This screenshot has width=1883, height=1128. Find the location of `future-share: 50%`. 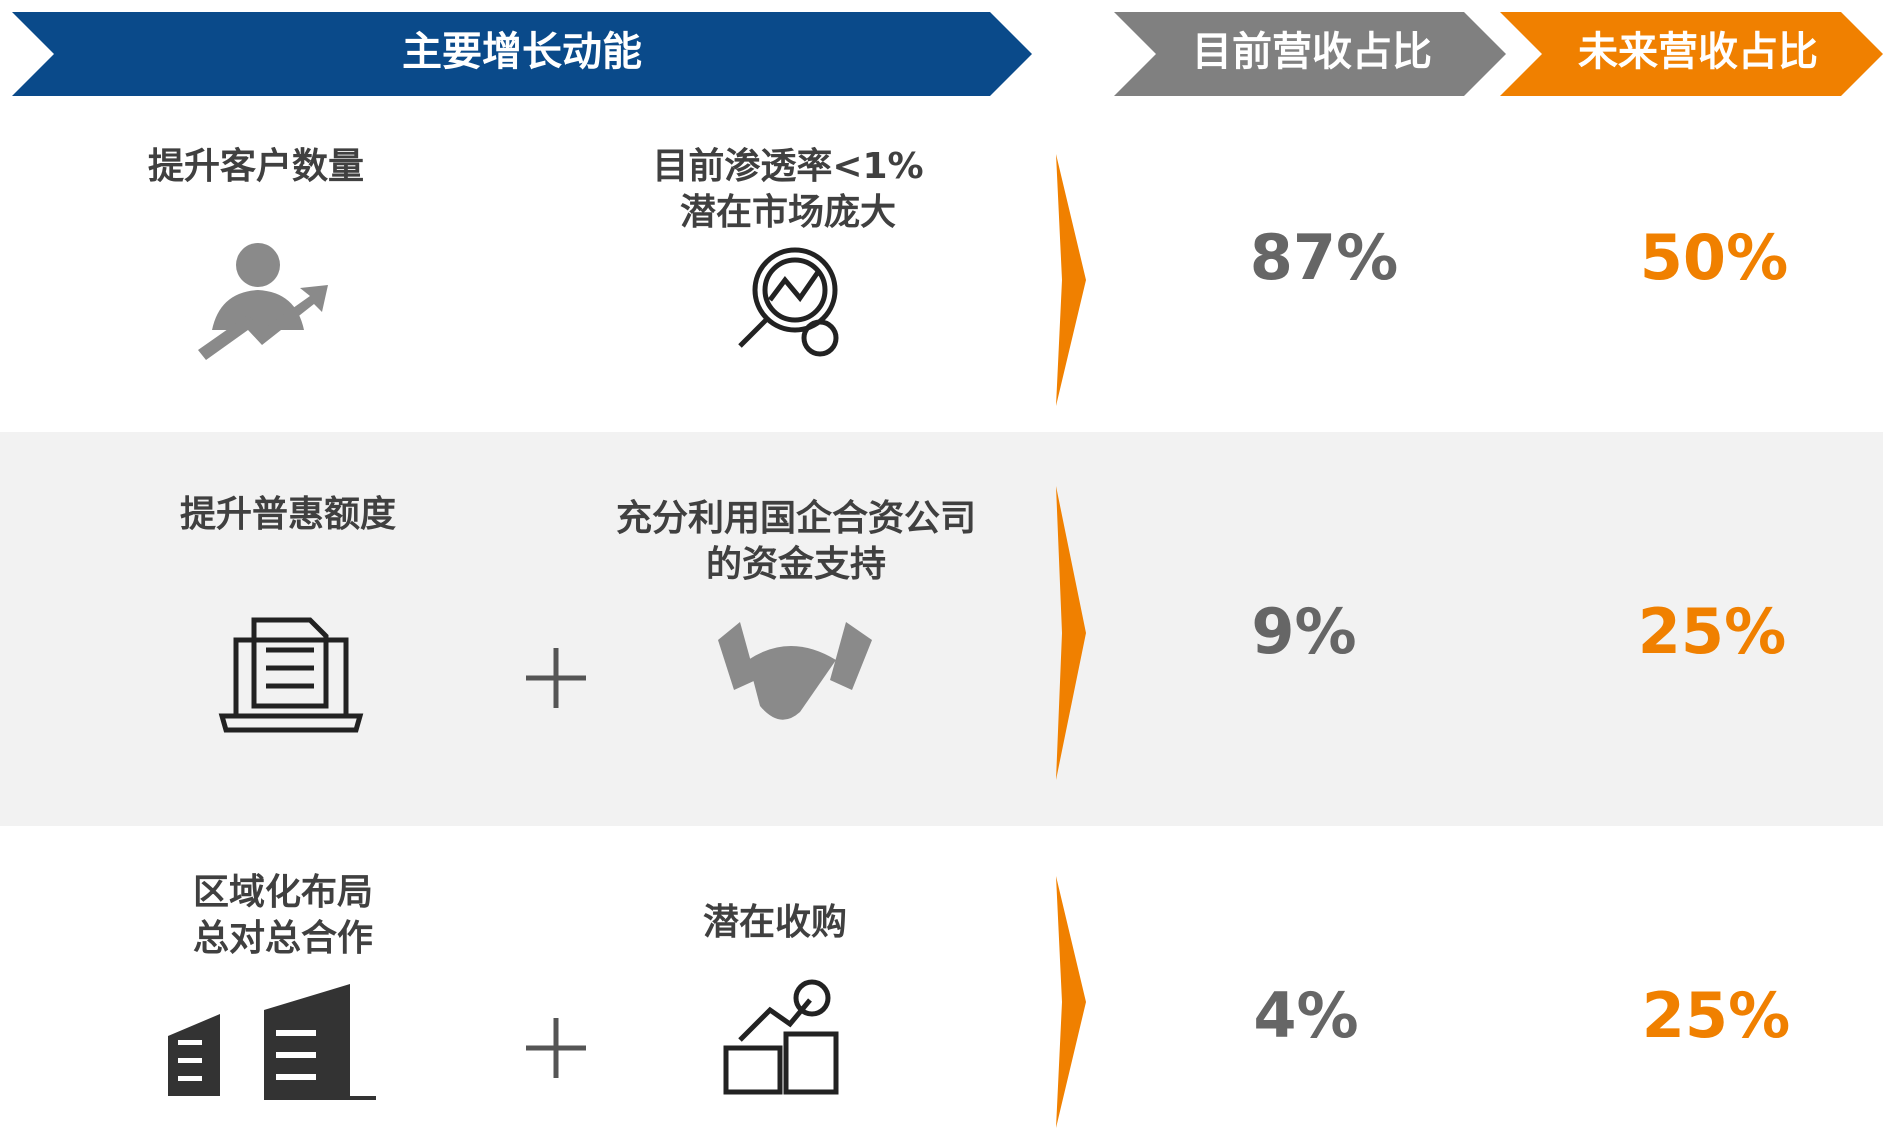

future-share: 50% is located at coordinates (1714, 257).